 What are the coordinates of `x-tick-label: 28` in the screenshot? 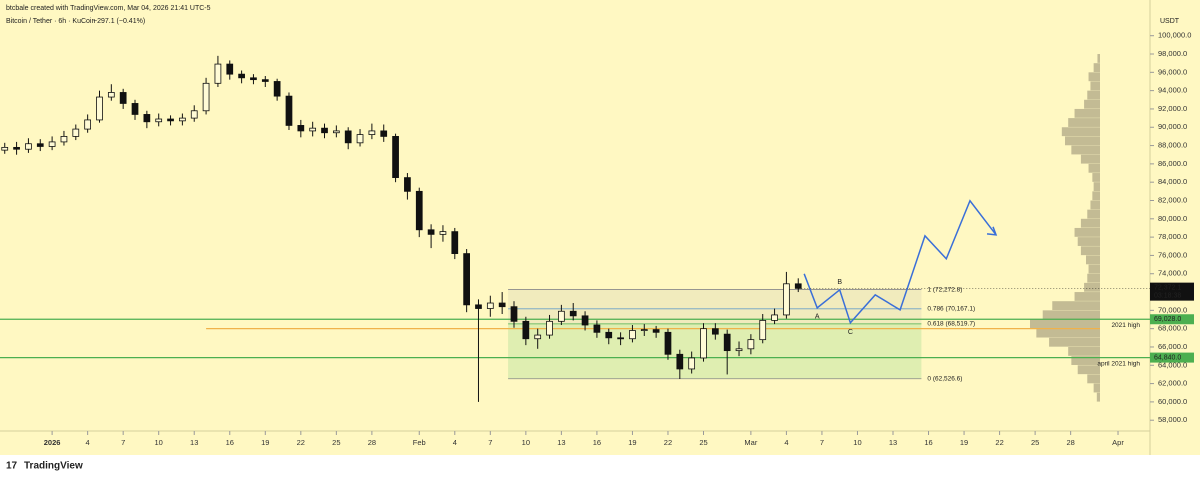 It's located at (372, 442).